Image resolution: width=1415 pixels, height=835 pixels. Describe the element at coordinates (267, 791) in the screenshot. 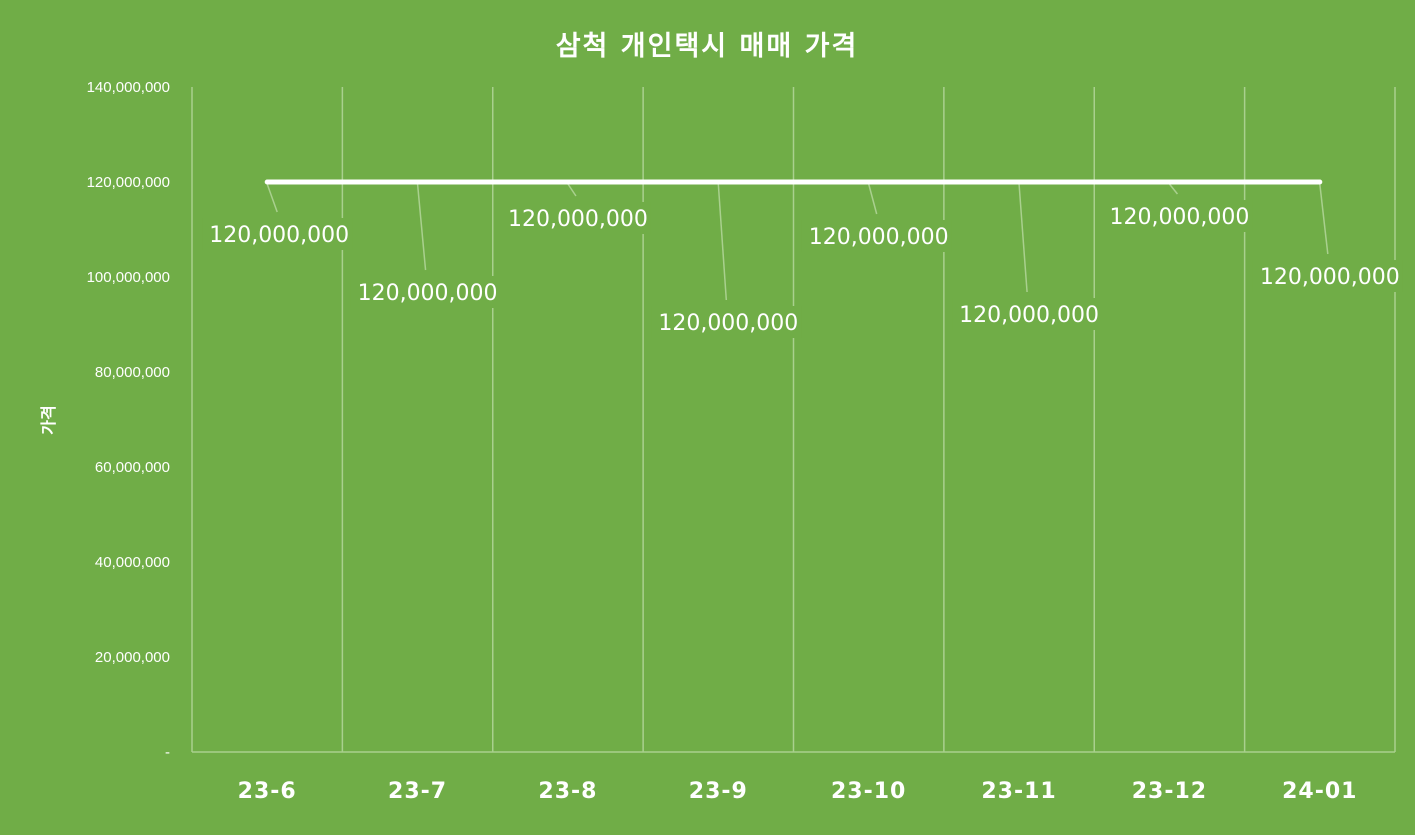

I see `x-tick-label: 23-6` at that location.